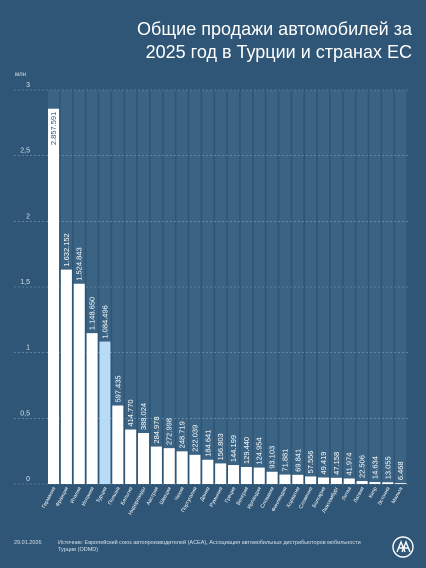  What do you see at coordinates (205, 494) in the screenshot?
I see `x-tick-label: Дания` at bounding box center [205, 494].